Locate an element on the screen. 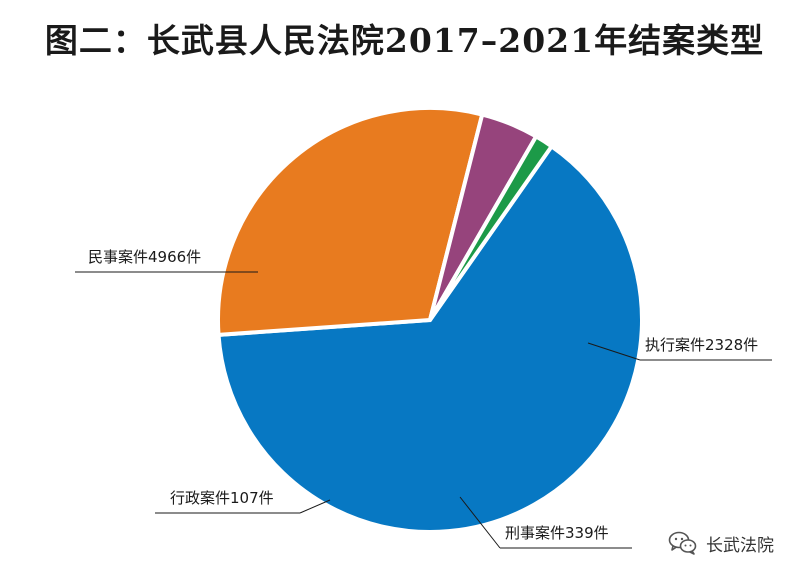 The height and width of the screenshot is (581, 809). slice-label-3: 刑事案件339件 is located at coordinates (557, 533).